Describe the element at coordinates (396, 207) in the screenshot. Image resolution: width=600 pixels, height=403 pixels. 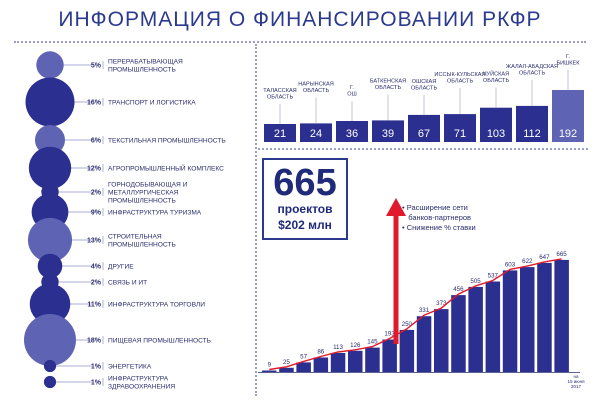
I see `growth-arrow-head` at that location.